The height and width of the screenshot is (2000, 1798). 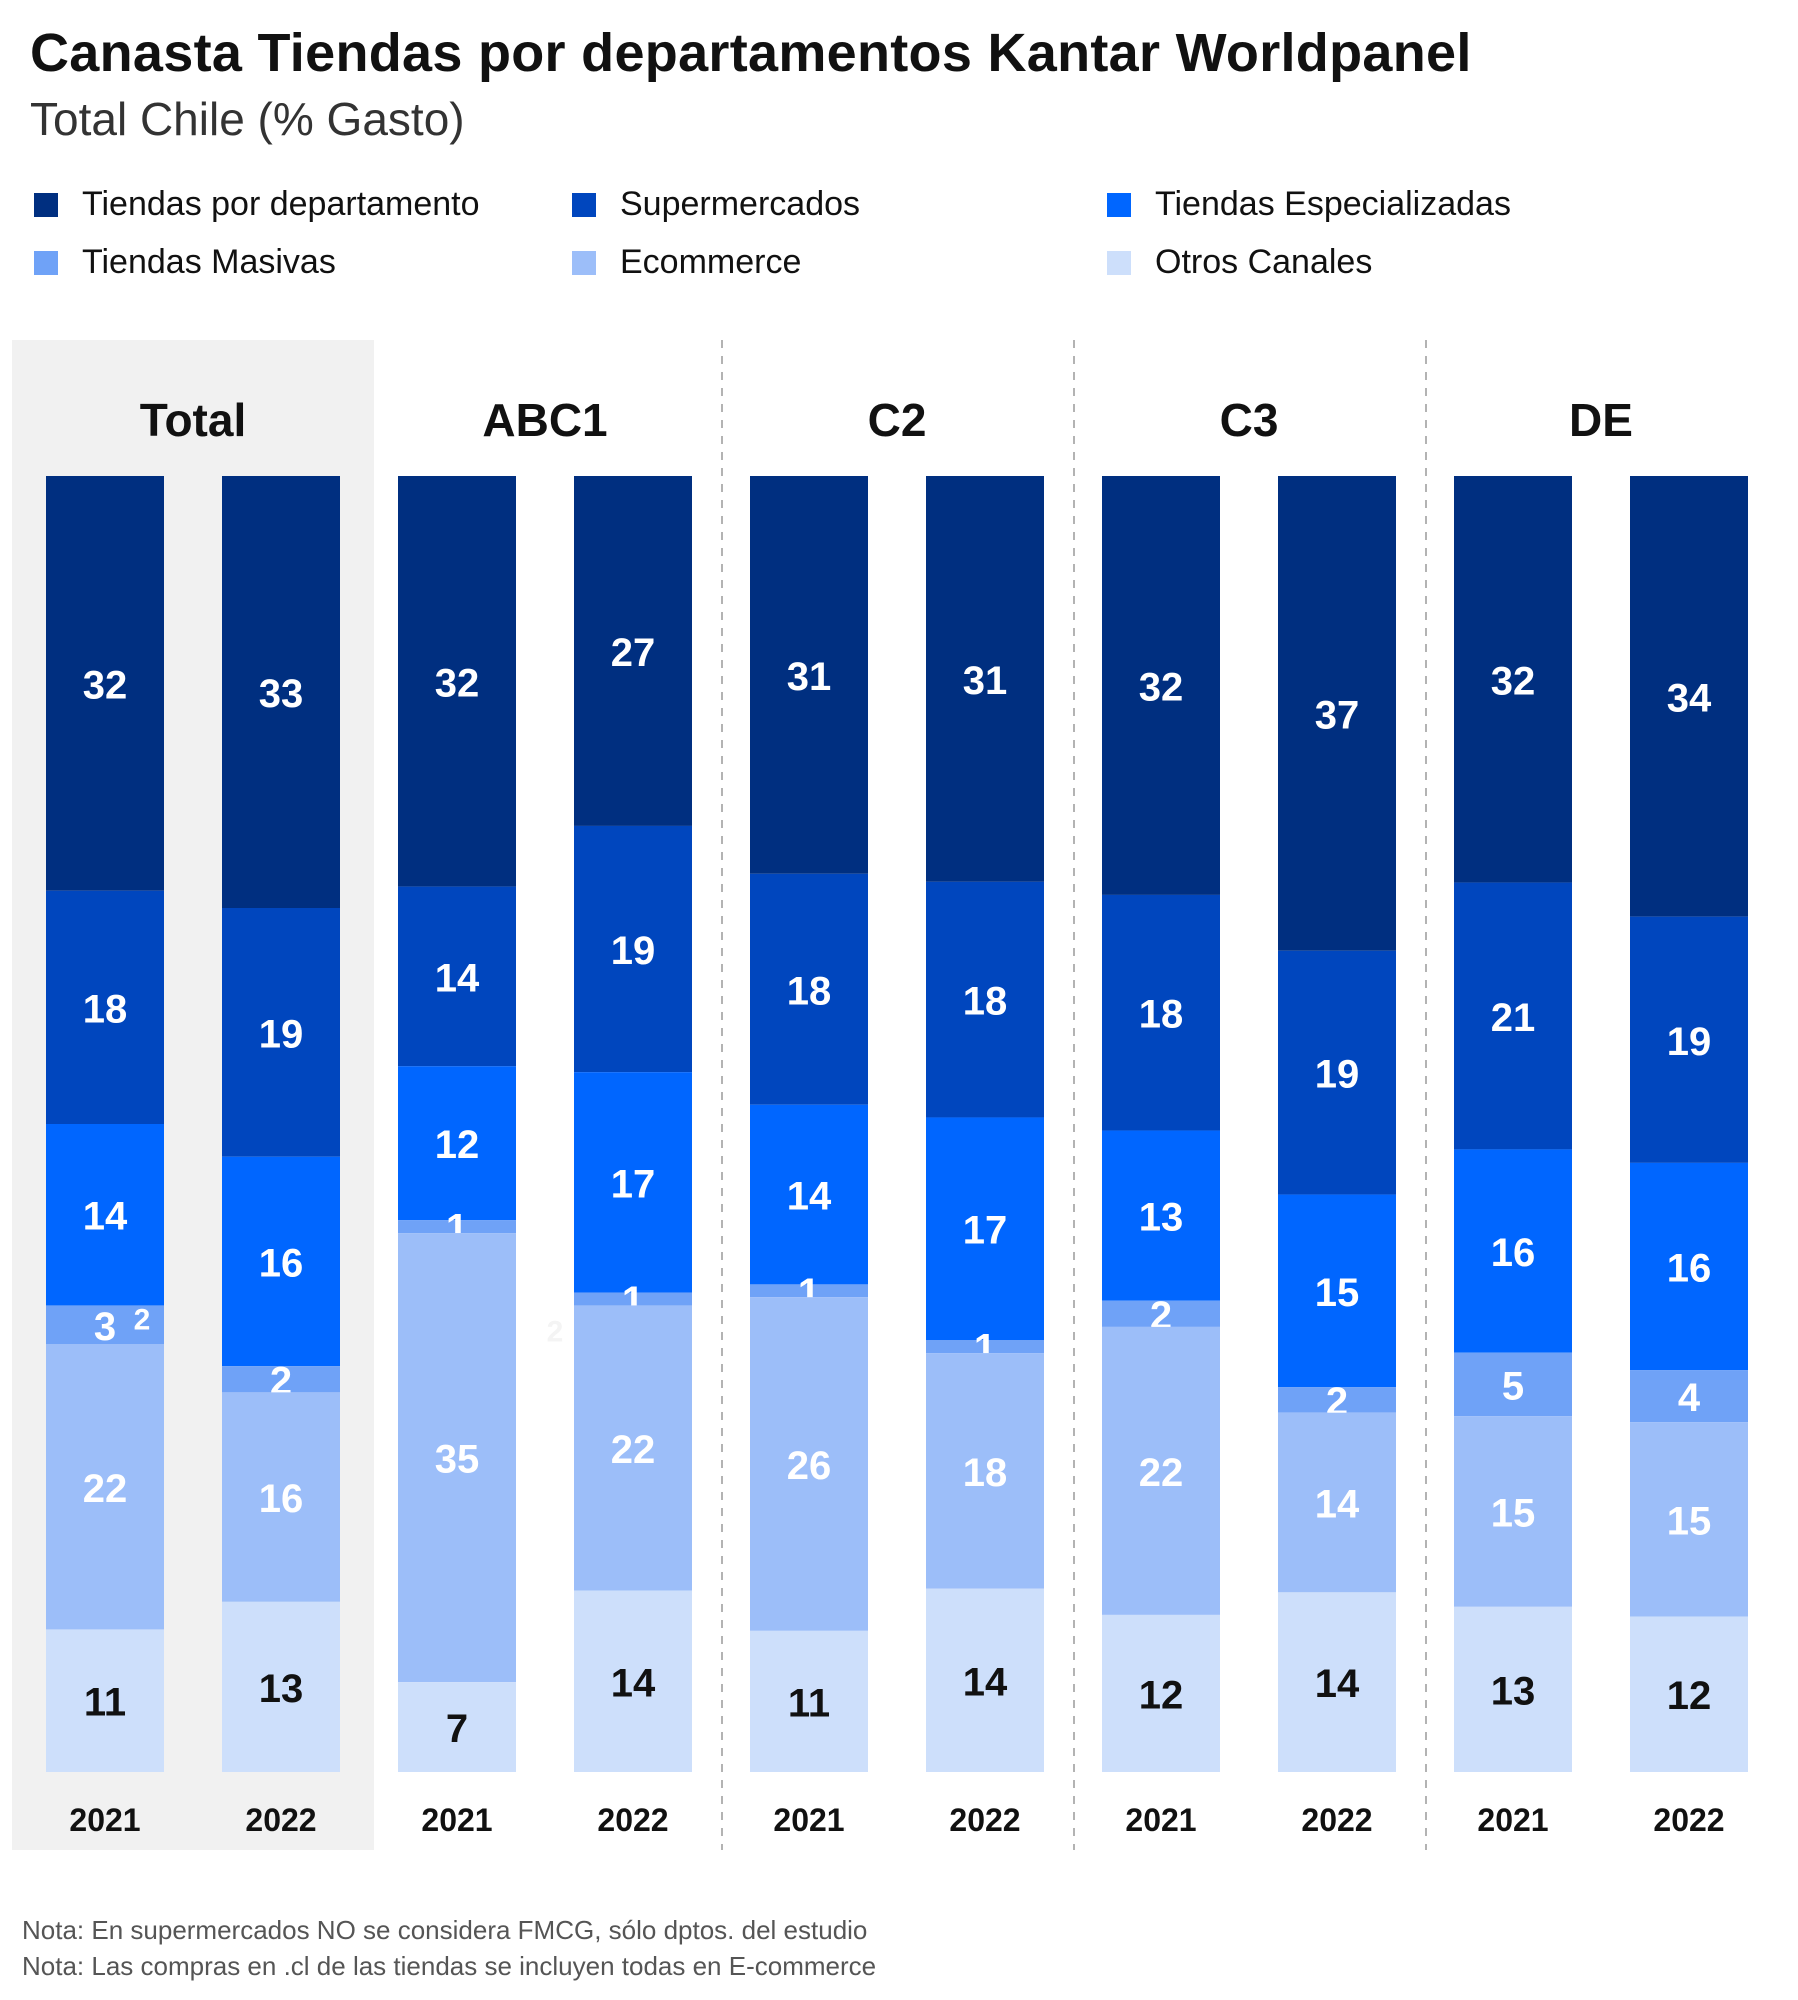 I want to click on legend-label: Tiendas Especializadas, so click(x=1333, y=204).